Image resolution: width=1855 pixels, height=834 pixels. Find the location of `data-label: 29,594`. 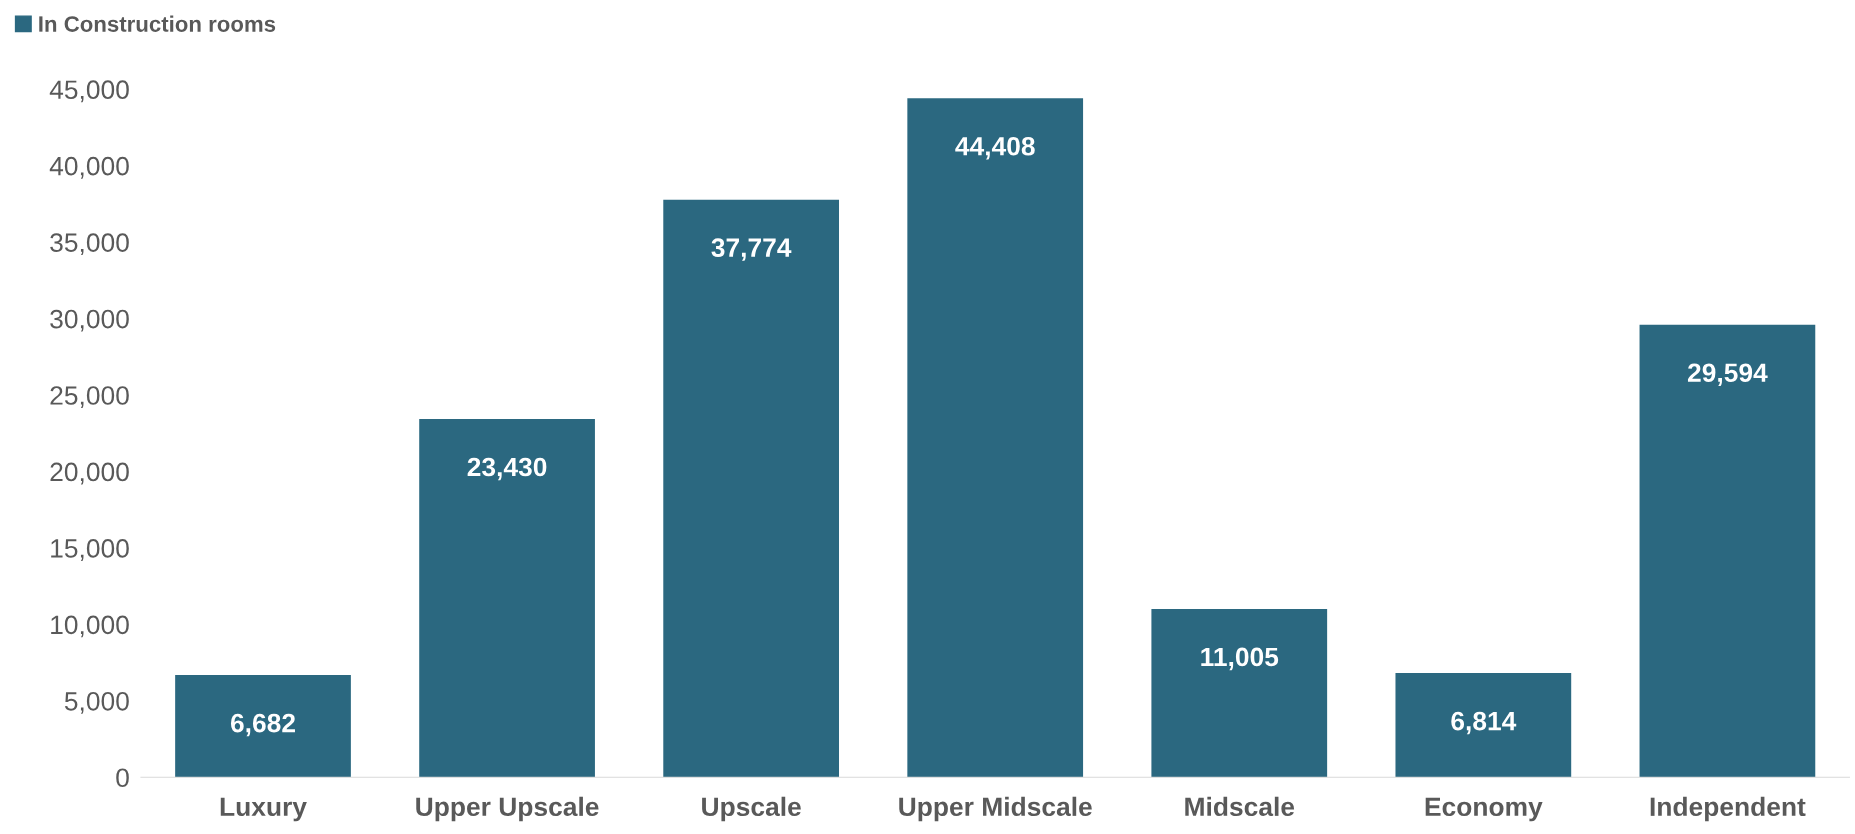

data-label: 29,594 is located at coordinates (1727, 374).